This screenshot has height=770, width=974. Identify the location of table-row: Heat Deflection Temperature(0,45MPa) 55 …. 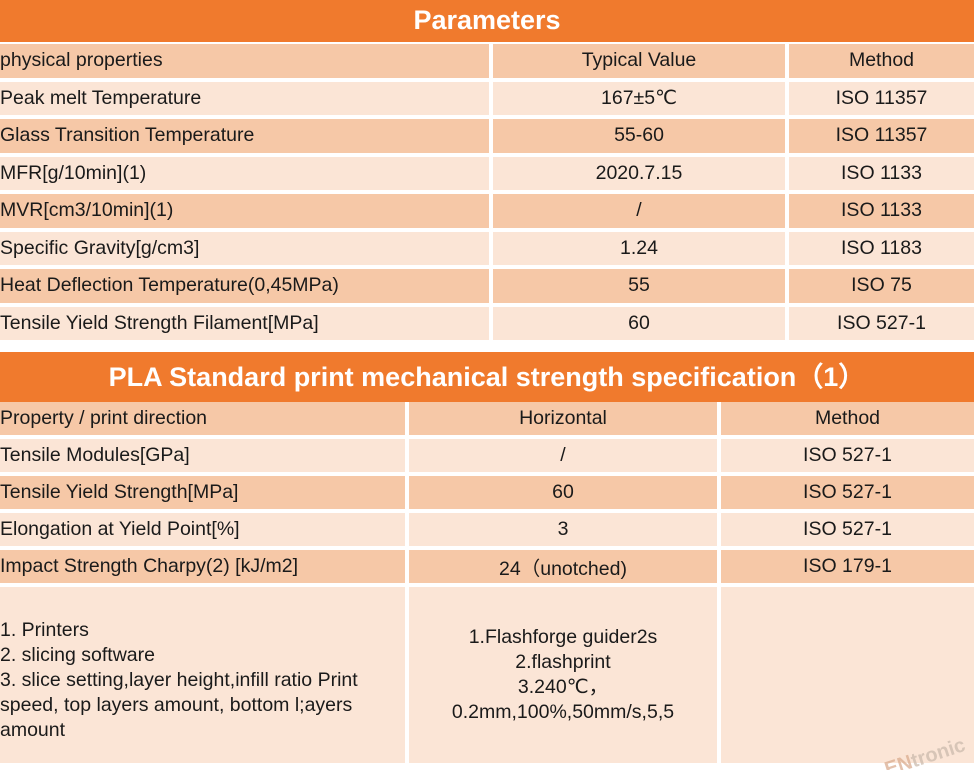
(487, 288).